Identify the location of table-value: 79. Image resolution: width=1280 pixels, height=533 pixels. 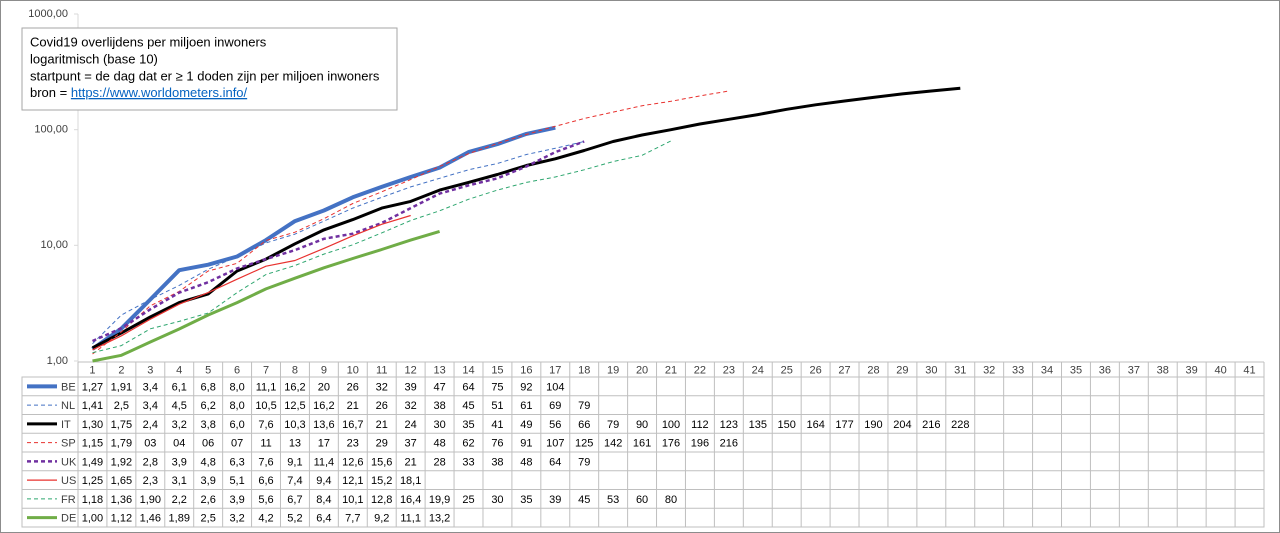
(584, 462).